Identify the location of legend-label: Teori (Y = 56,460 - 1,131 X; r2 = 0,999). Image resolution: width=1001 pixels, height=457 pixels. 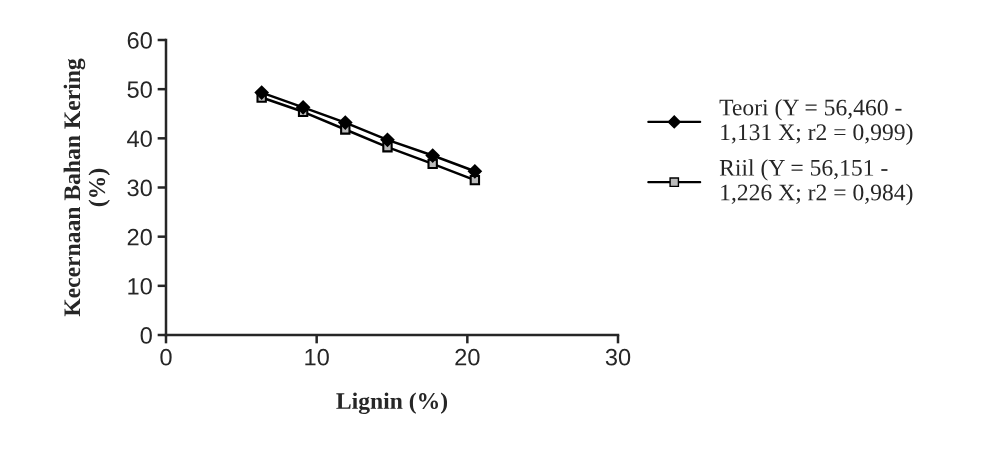
(816, 122).